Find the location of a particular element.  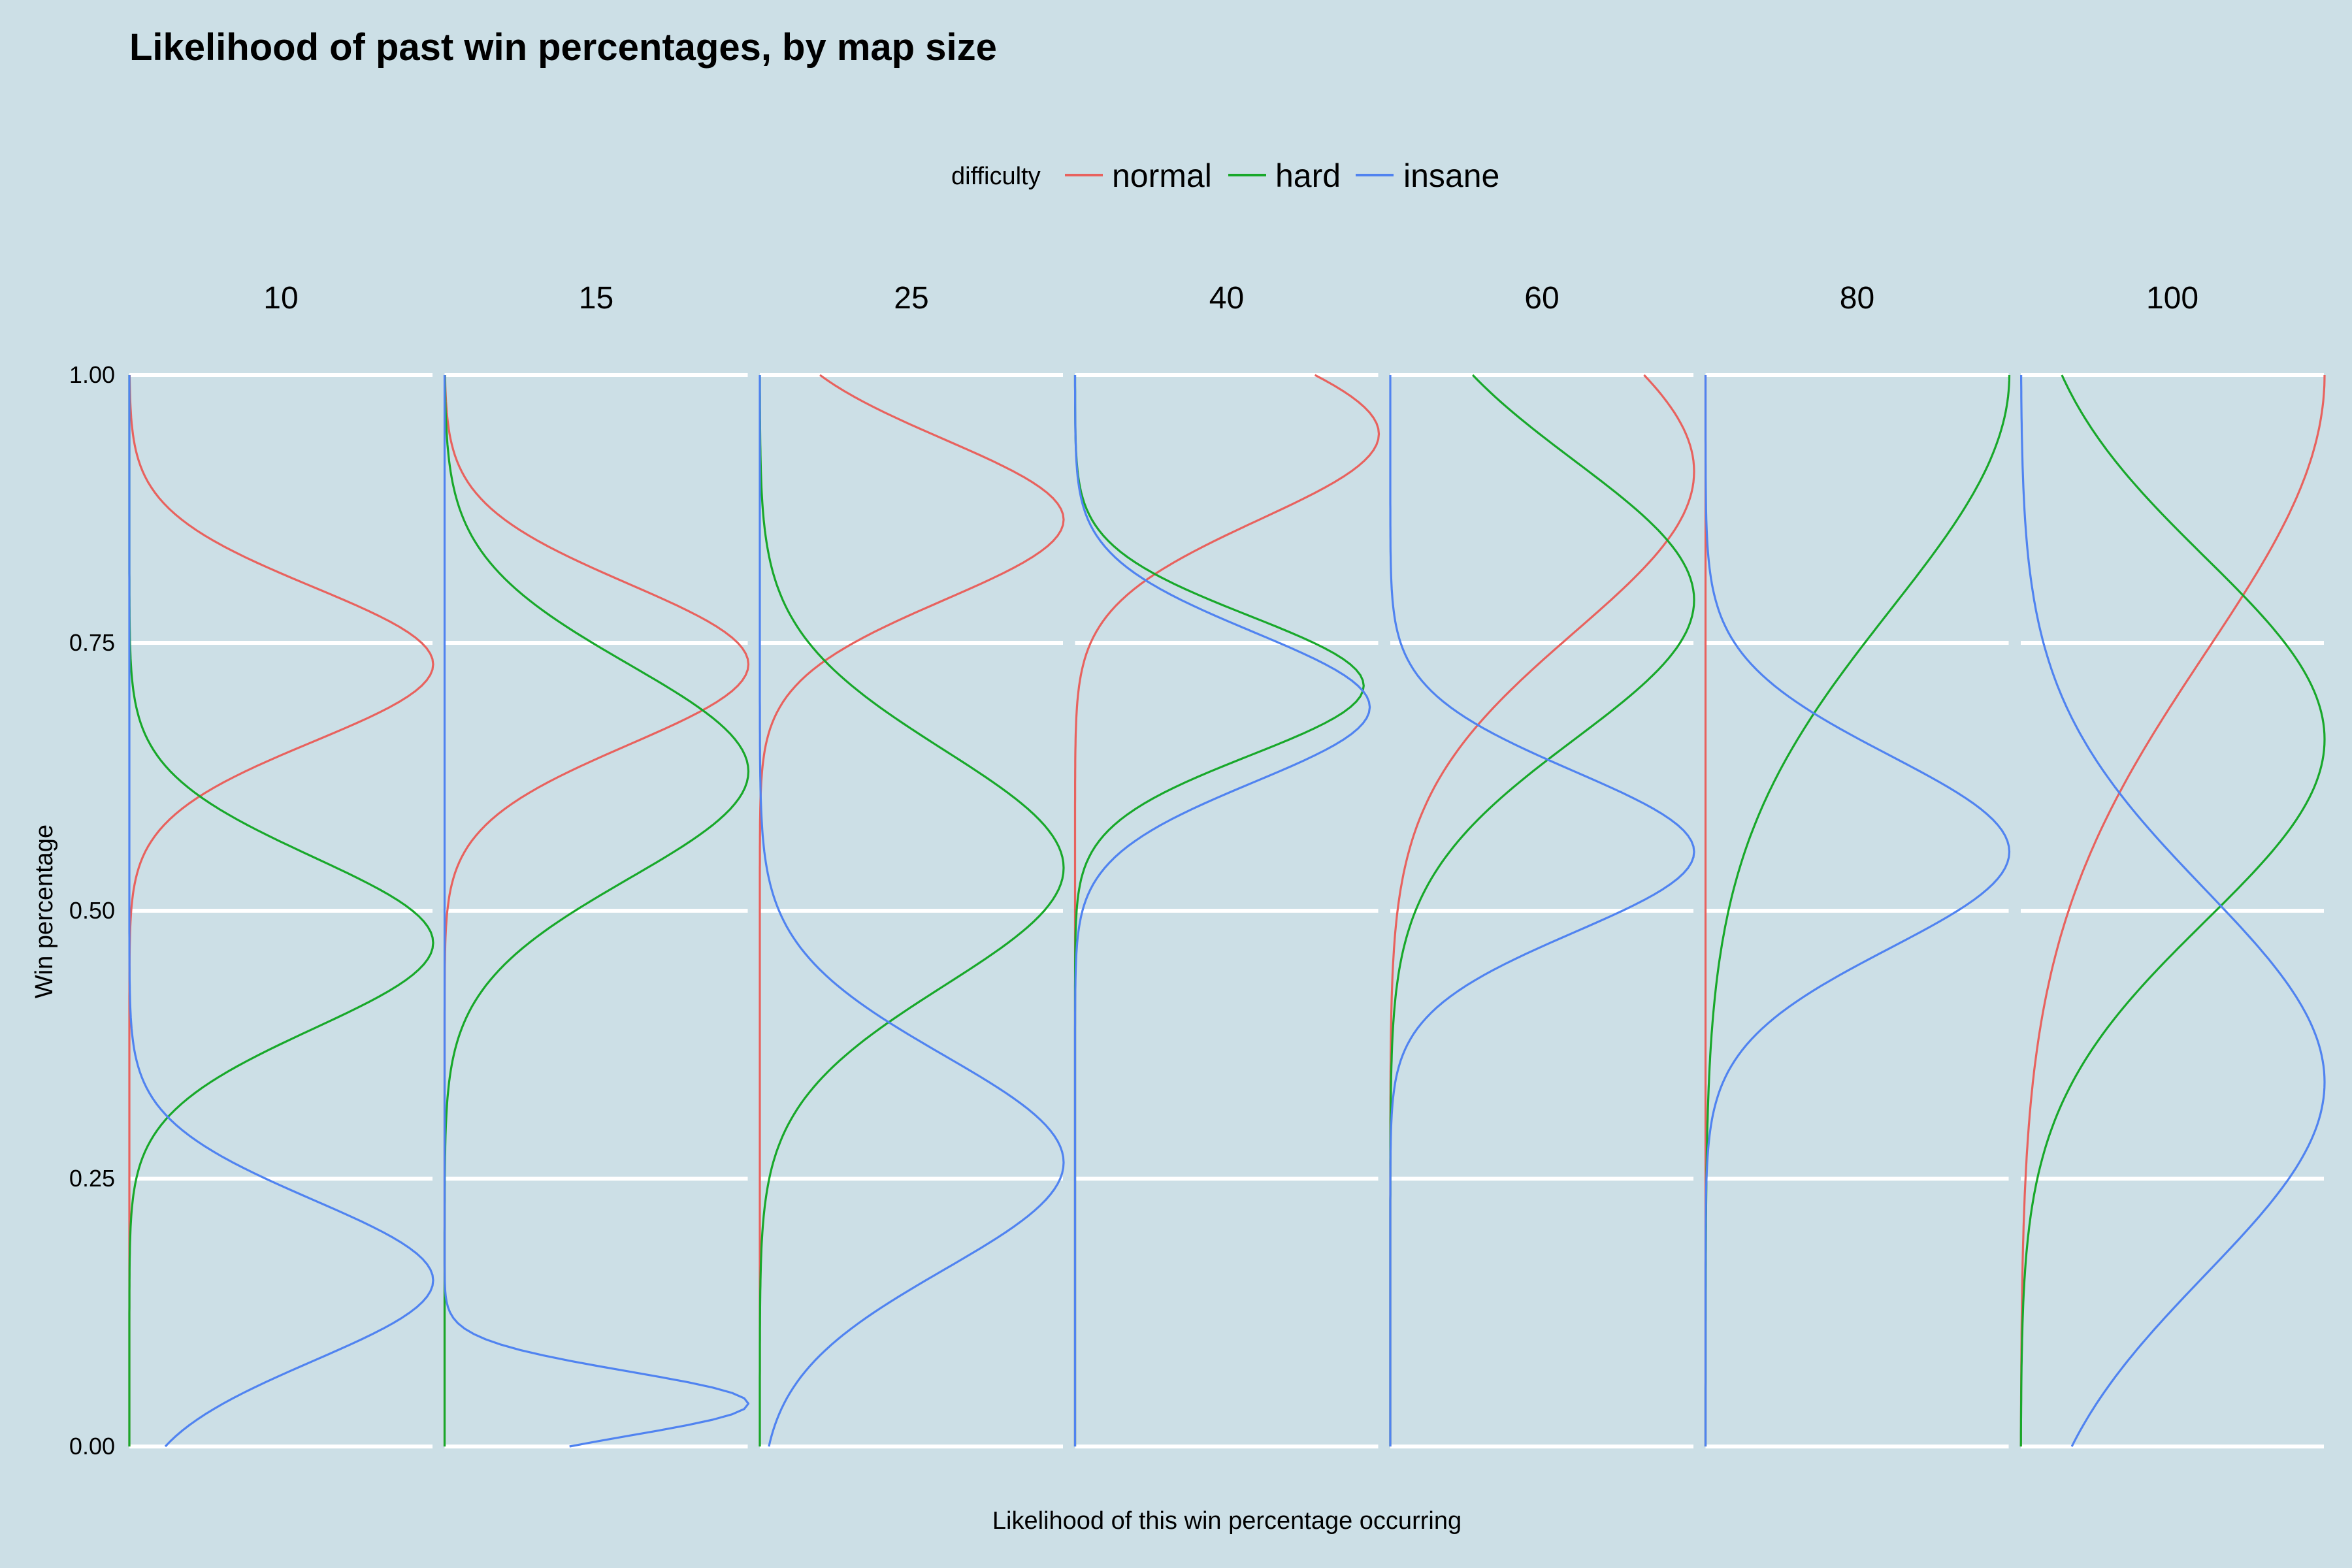

y-axis-ticks: 0.00 0.25 0.50 0.75 1.00 is located at coordinates (92, 910).